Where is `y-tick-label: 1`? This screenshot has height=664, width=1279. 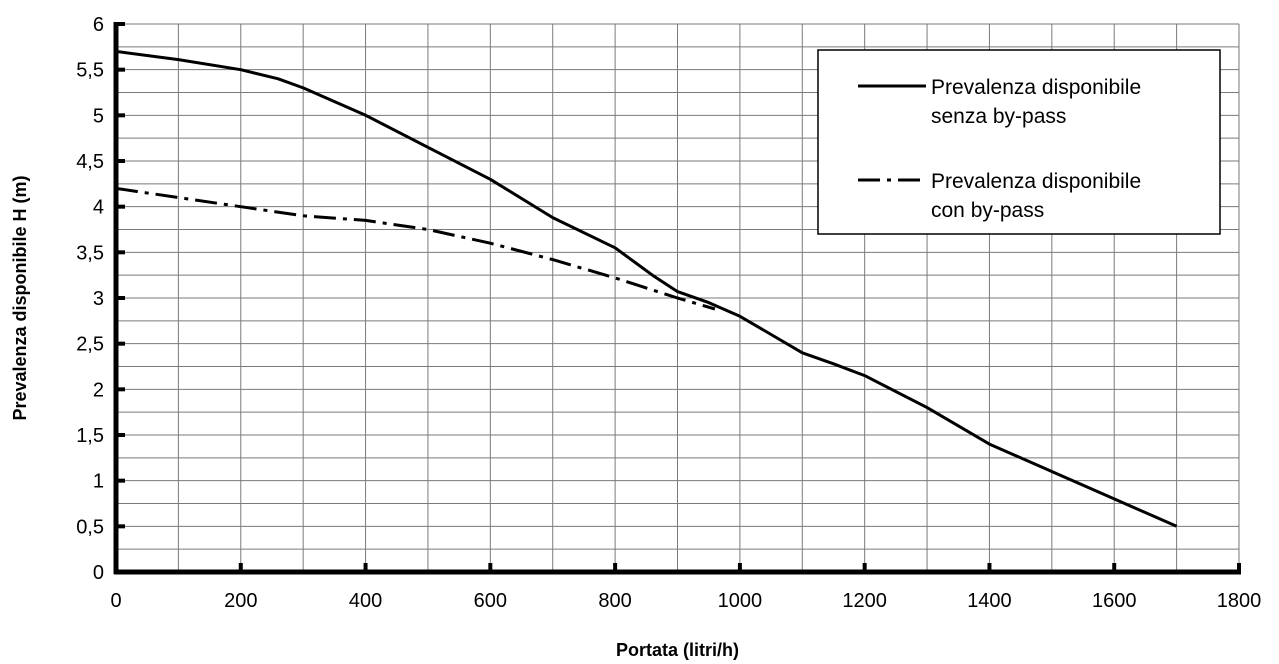 y-tick-label: 1 is located at coordinates (98, 482).